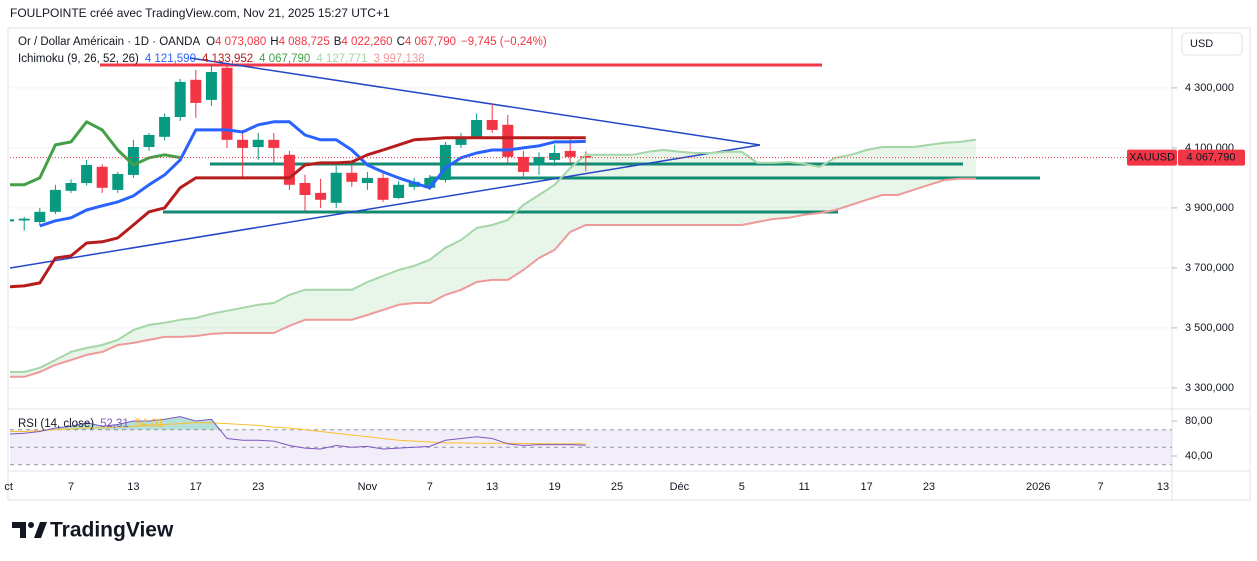 The height and width of the screenshot is (561, 1257). What do you see at coordinates (227, 59) in the screenshot?
I see `legend-value: 4 133,952` at bounding box center [227, 59].